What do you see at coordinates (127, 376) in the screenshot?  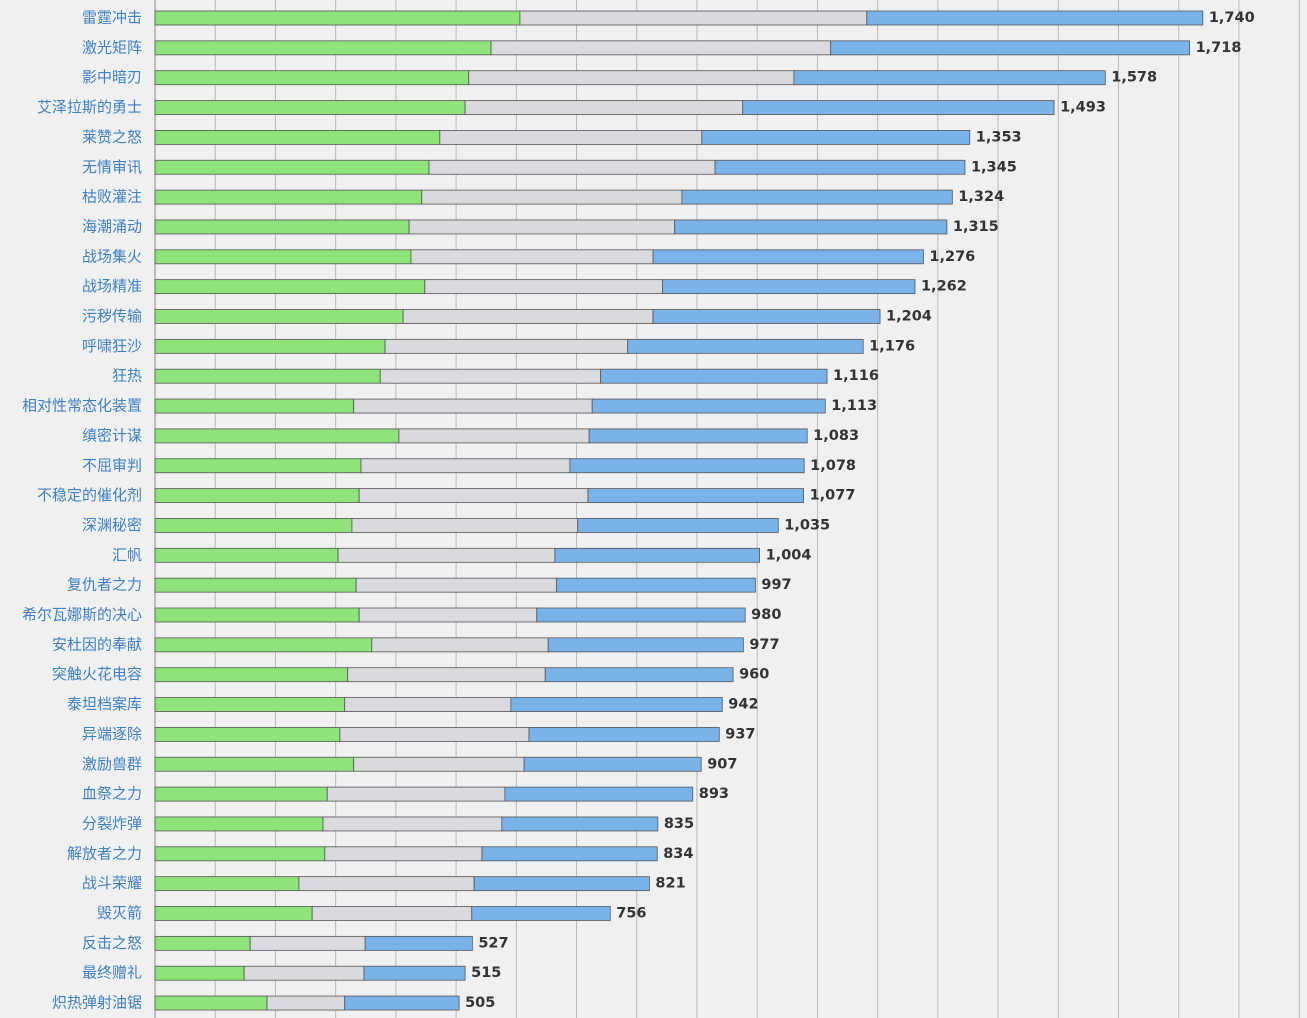 I see `category-label: 狂热` at bounding box center [127, 376].